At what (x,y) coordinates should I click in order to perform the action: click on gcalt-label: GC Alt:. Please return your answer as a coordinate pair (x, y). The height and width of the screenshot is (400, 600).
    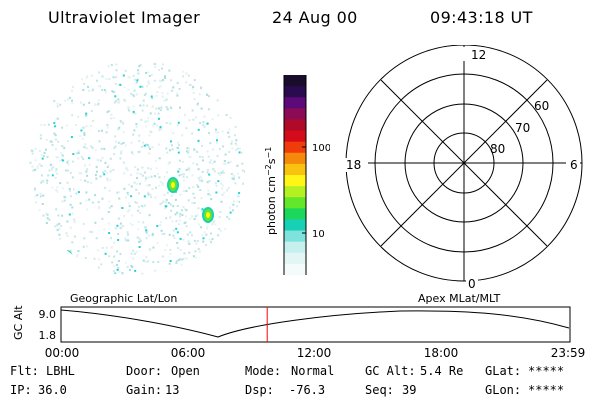
    Looking at the image, I should click on (390, 371).